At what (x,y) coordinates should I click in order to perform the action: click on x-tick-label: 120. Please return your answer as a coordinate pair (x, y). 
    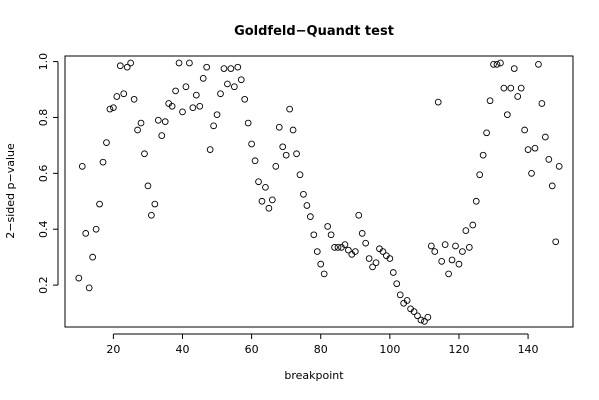
    Looking at the image, I should click on (458, 349).